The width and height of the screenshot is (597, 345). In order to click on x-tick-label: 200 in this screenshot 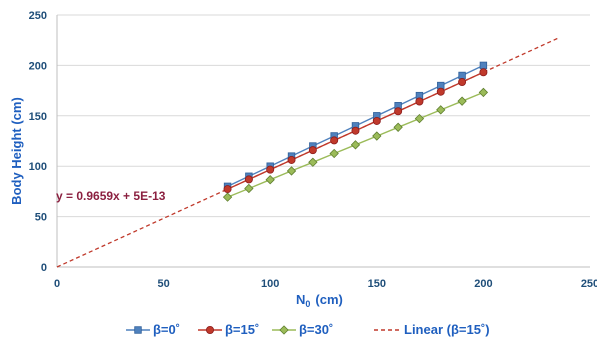, I will do `click(483, 284)`.